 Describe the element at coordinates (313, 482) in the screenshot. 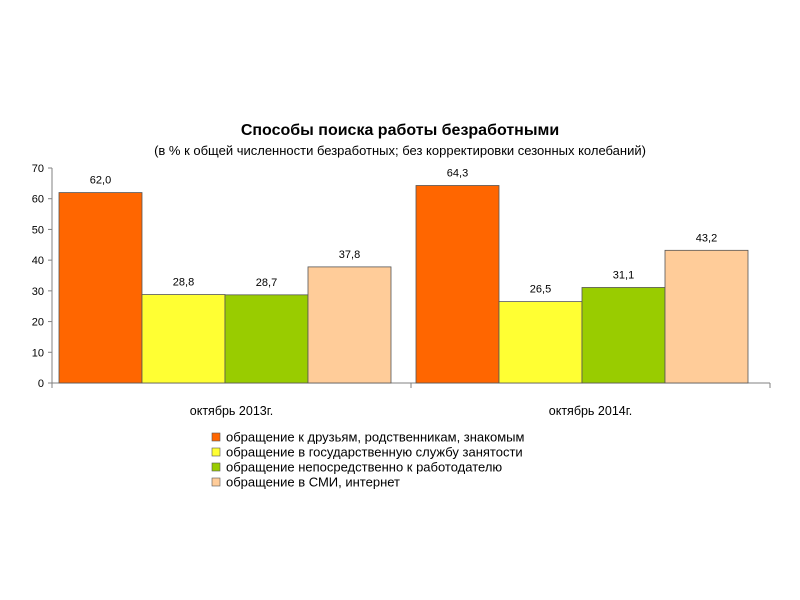

I see `legend-label: обращение в СМИ, интернет` at that location.